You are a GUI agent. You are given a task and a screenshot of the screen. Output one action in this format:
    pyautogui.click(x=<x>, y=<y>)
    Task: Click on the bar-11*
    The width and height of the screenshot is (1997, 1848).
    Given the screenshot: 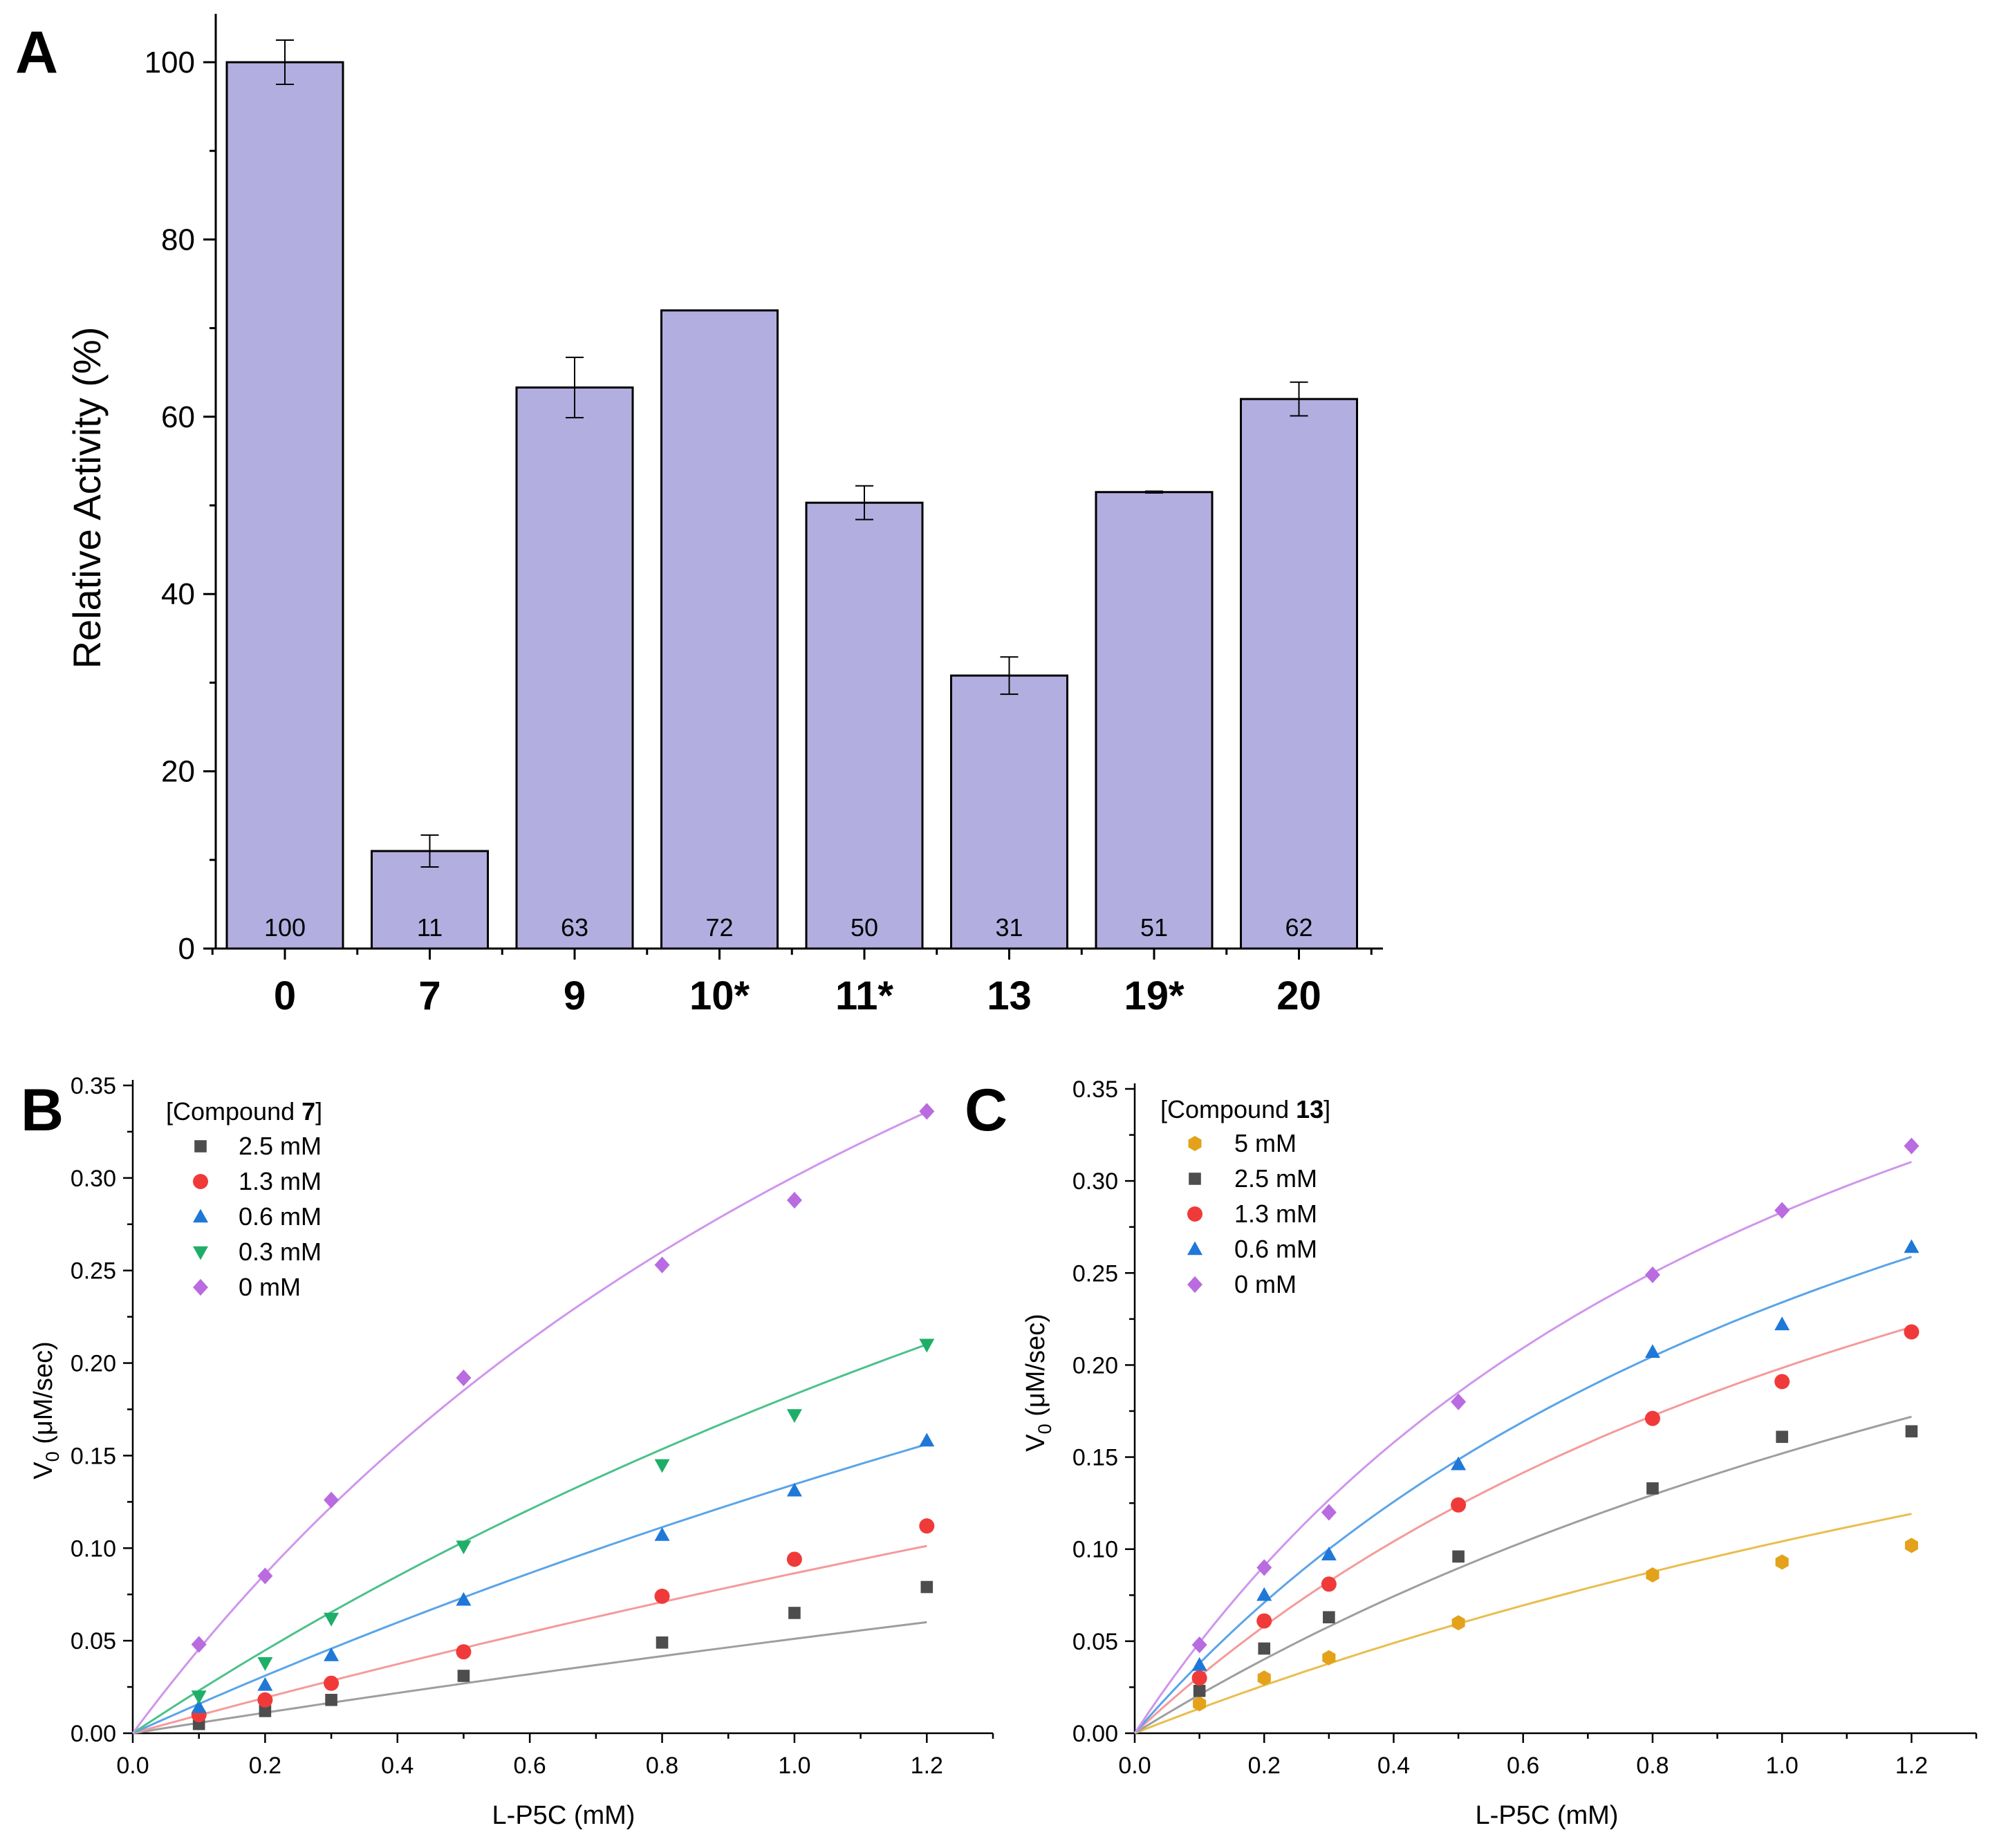 What is the action you would take?
    pyautogui.click(x=865, y=725)
    